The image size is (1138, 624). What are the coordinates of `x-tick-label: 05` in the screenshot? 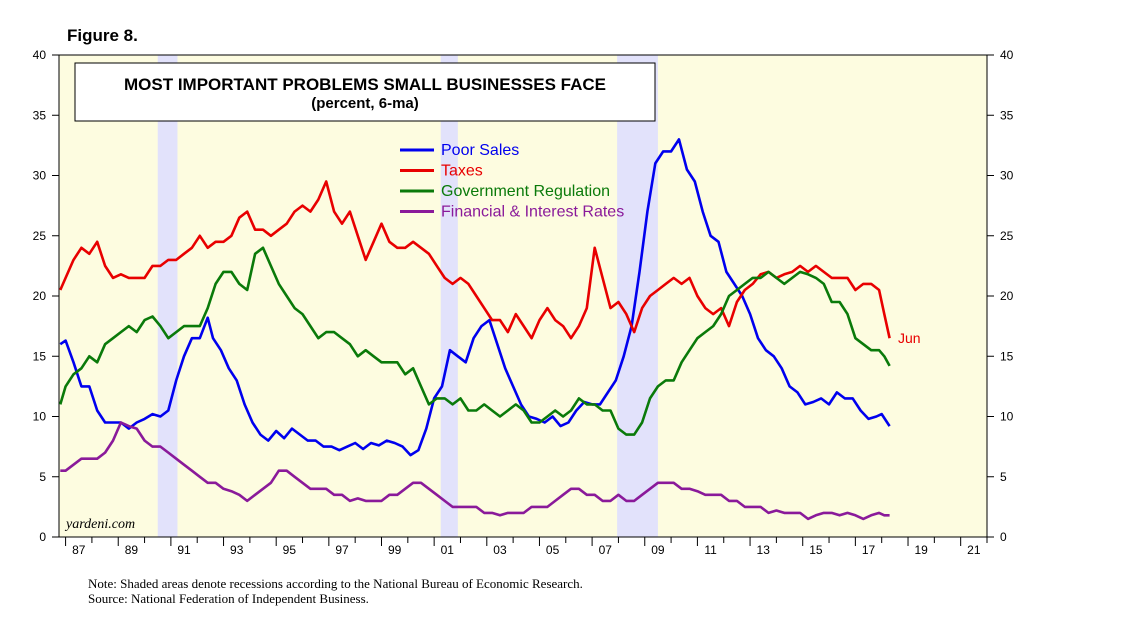 It's located at (553, 550).